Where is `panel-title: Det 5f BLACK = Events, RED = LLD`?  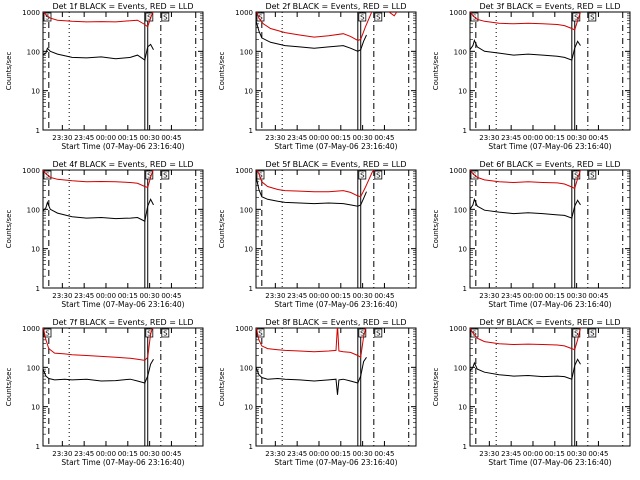
panel-title: Det 5f BLACK = Events, RED = LLD is located at coordinates (335, 164).